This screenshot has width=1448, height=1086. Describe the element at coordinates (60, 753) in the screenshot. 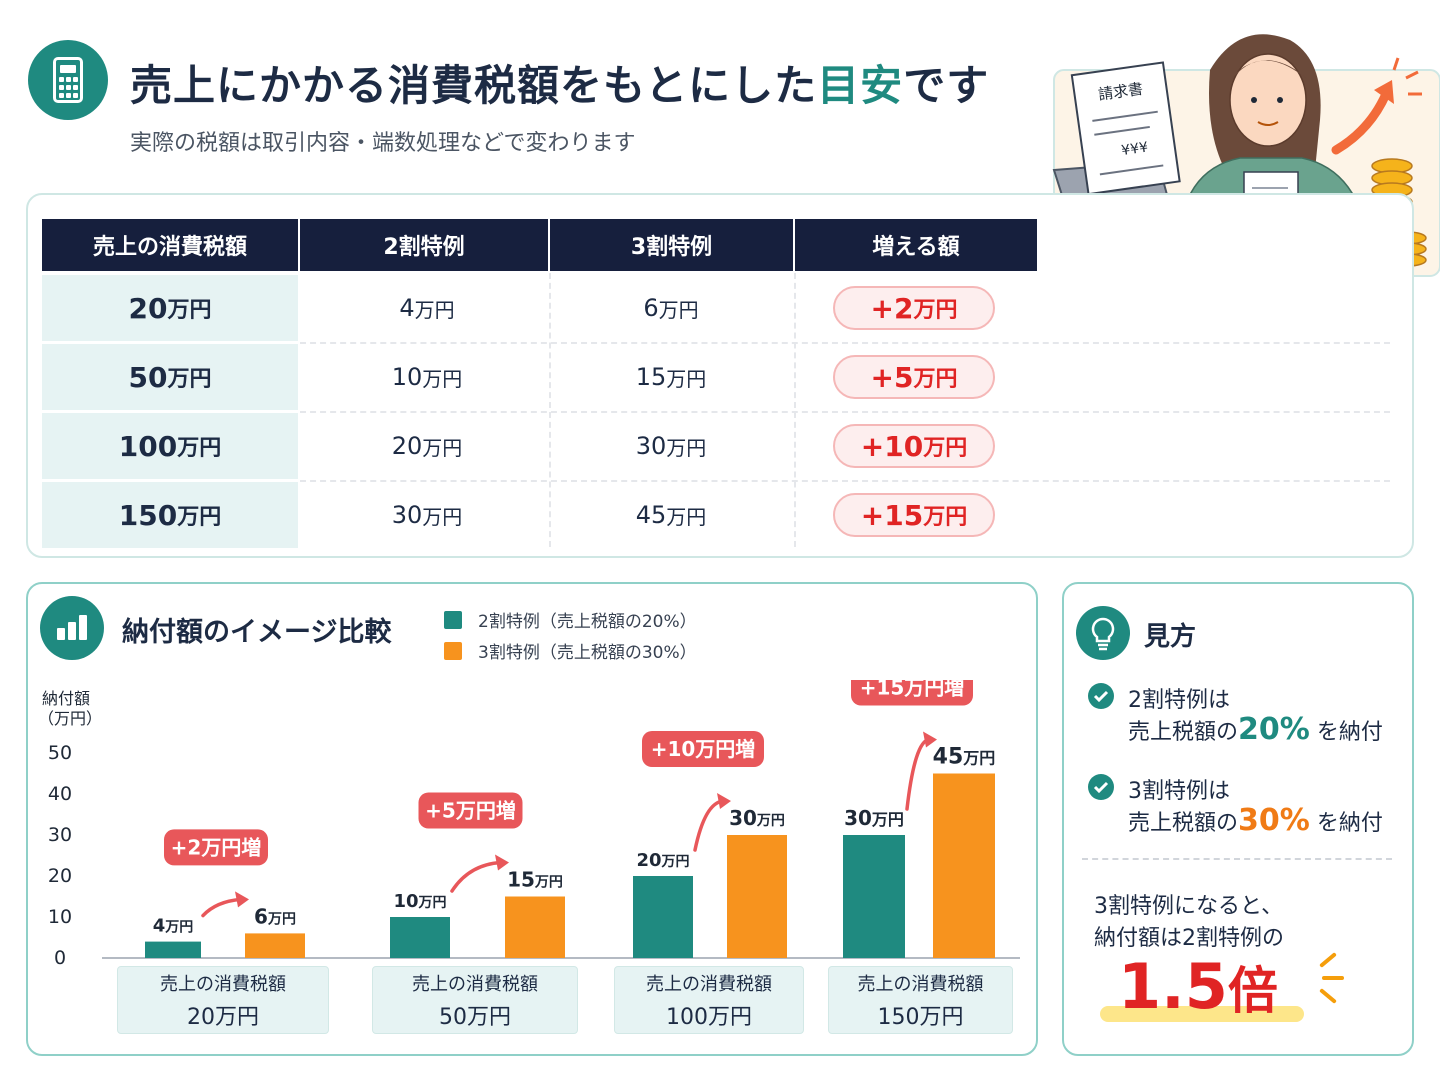

I see `y-tick-label: 50` at that location.